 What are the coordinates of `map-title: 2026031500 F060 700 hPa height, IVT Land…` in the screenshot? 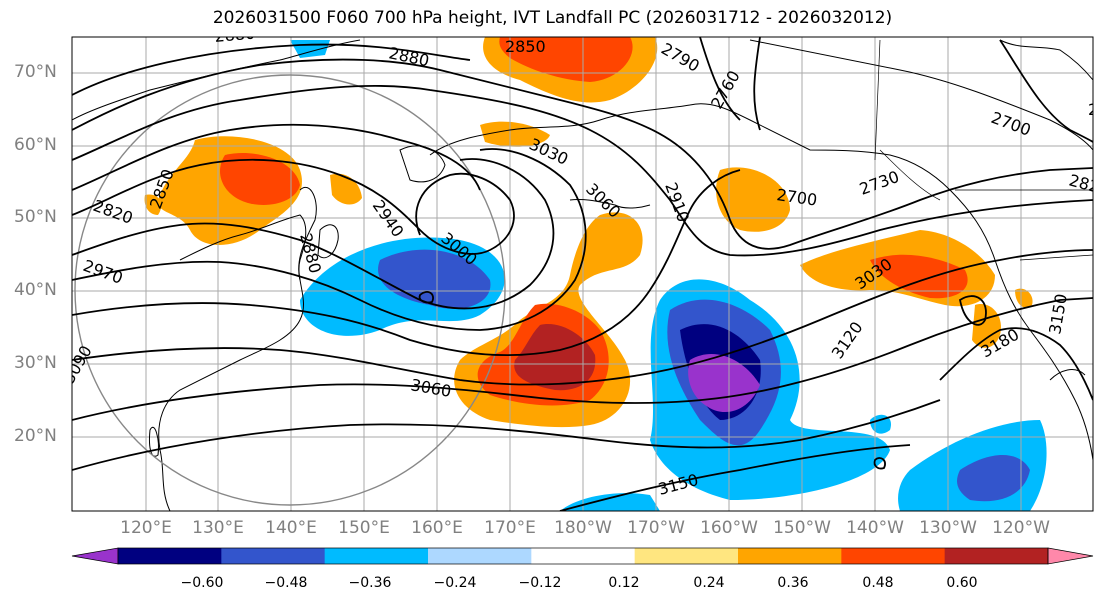 It's located at (552, 18).